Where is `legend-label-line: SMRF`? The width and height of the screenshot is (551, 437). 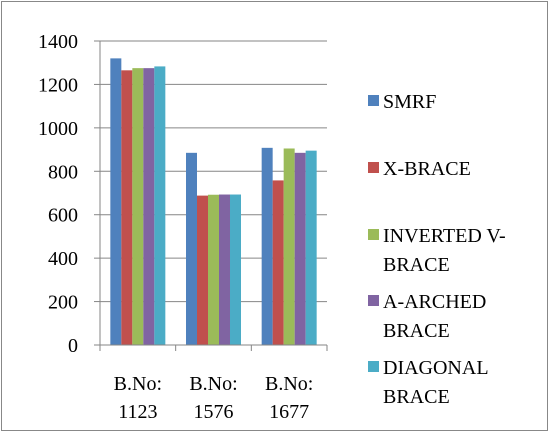
legend-label-line: SMRF is located at coordinates (409, 102).